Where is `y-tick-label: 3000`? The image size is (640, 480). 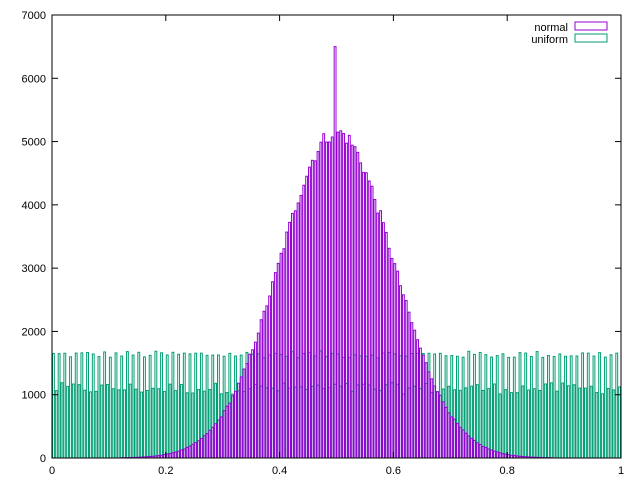
y-tick-label: 3000 is located at coordinates (34, 269).